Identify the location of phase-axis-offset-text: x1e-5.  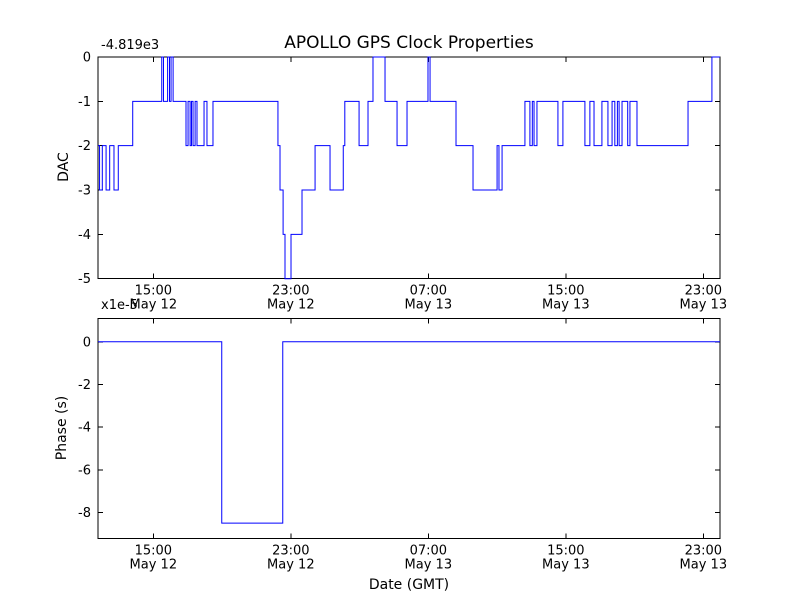
(119, 305).